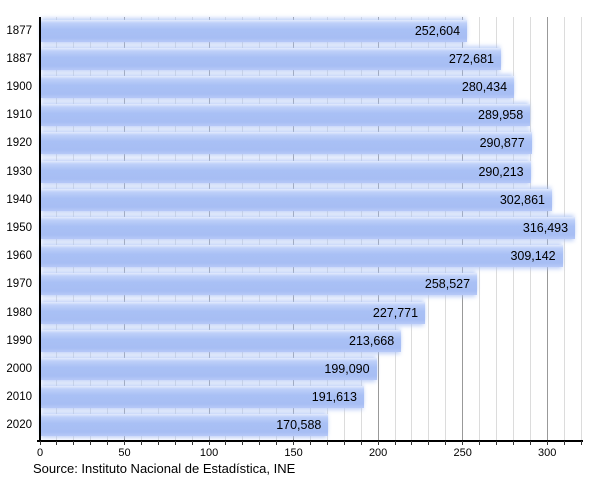 The image size is (600, 480). I want to click on x-axis-tick-label: 0, so click(40, 453).